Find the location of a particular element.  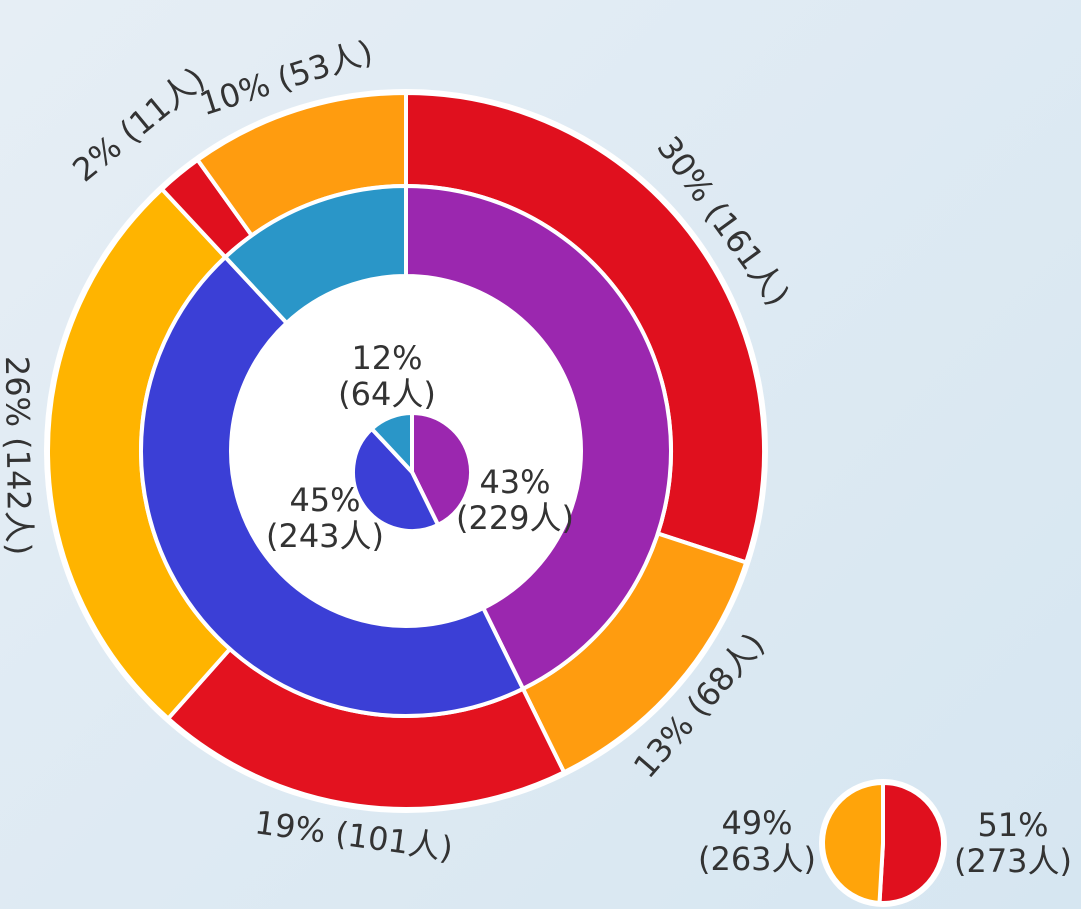

summary-label: 51% (273人) is located at coordinates (1013, 843).